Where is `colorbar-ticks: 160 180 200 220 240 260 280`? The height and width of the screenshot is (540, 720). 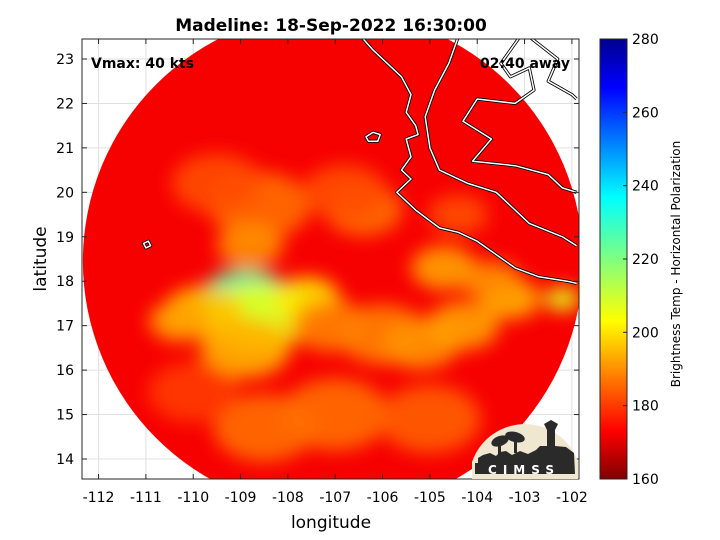
colorbar-ticks: 160 180 200 220 240 260 280 is located at coordinates (641, 260).